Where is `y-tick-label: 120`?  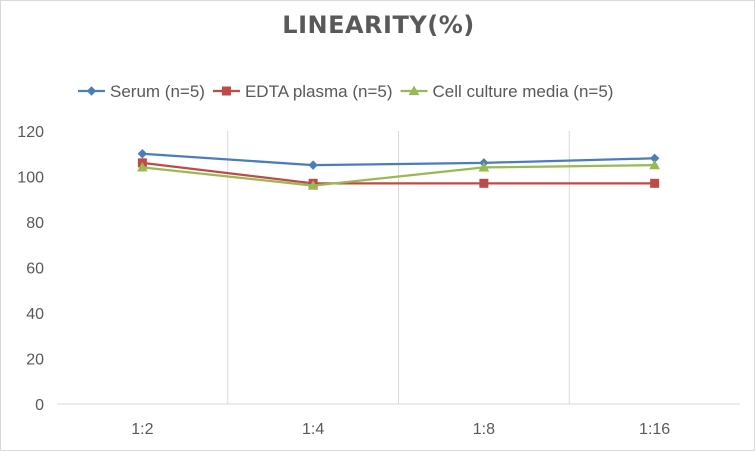 y-tick-label: 120 is located at coordinates (30, 132).